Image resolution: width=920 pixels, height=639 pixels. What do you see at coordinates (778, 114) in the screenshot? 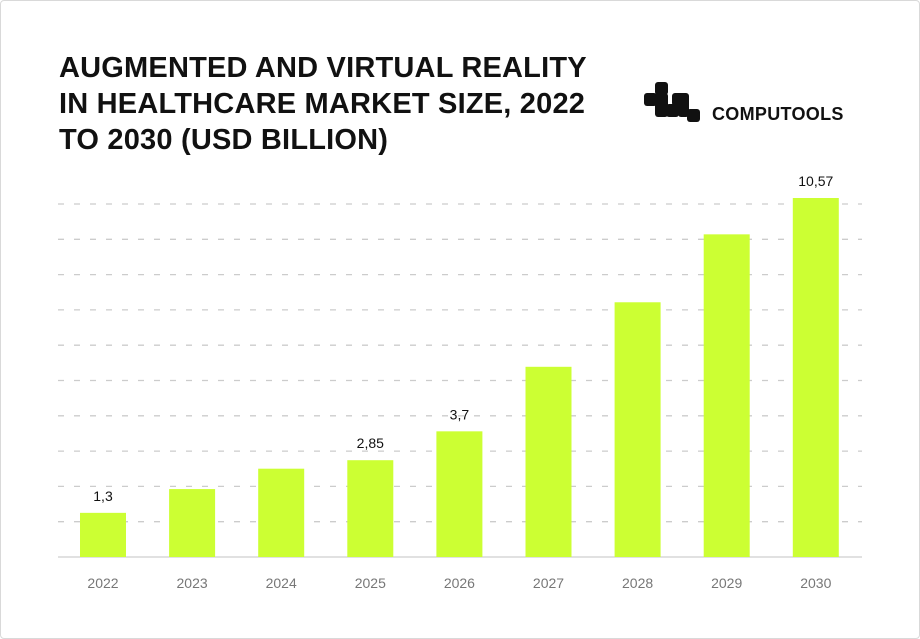
I see `brand-name: COMPUTOOLS` at bounding box center [778, 114].